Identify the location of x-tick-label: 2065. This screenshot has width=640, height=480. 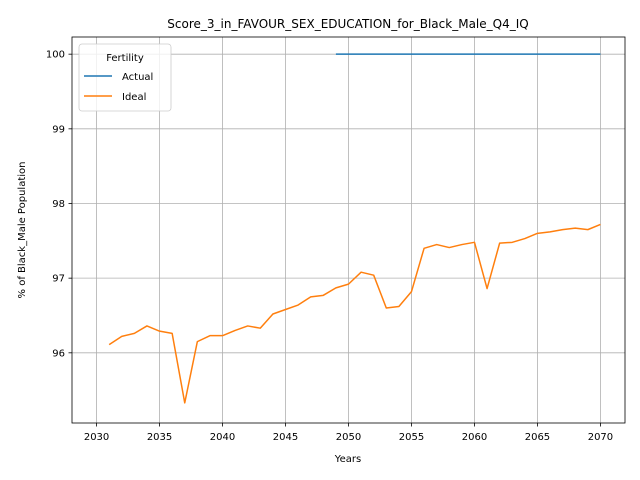
(537, 437).